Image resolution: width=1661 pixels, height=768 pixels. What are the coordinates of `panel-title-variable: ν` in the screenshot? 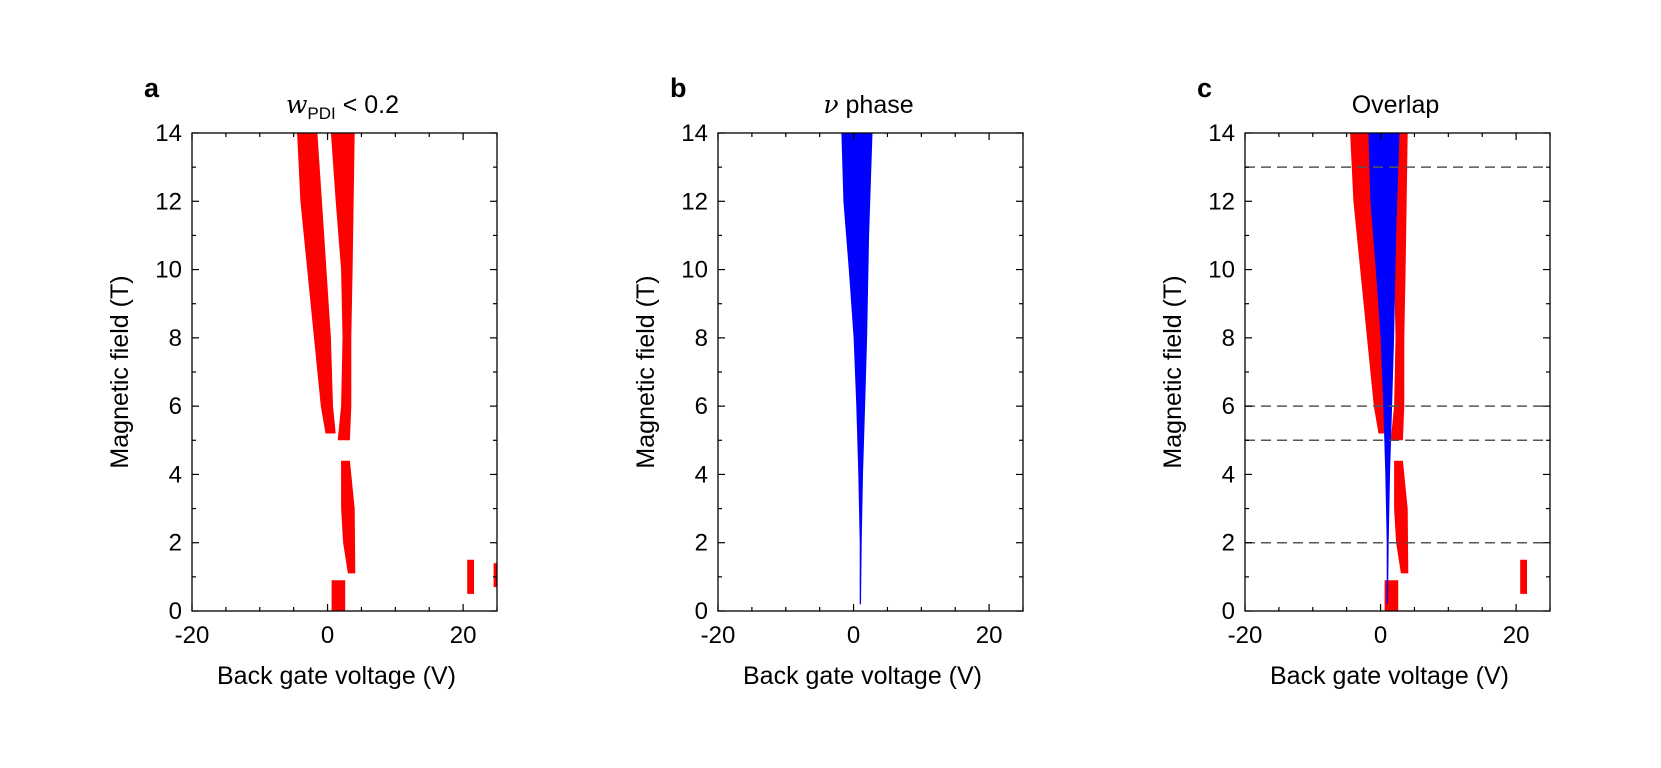 It's located at (830, 104).